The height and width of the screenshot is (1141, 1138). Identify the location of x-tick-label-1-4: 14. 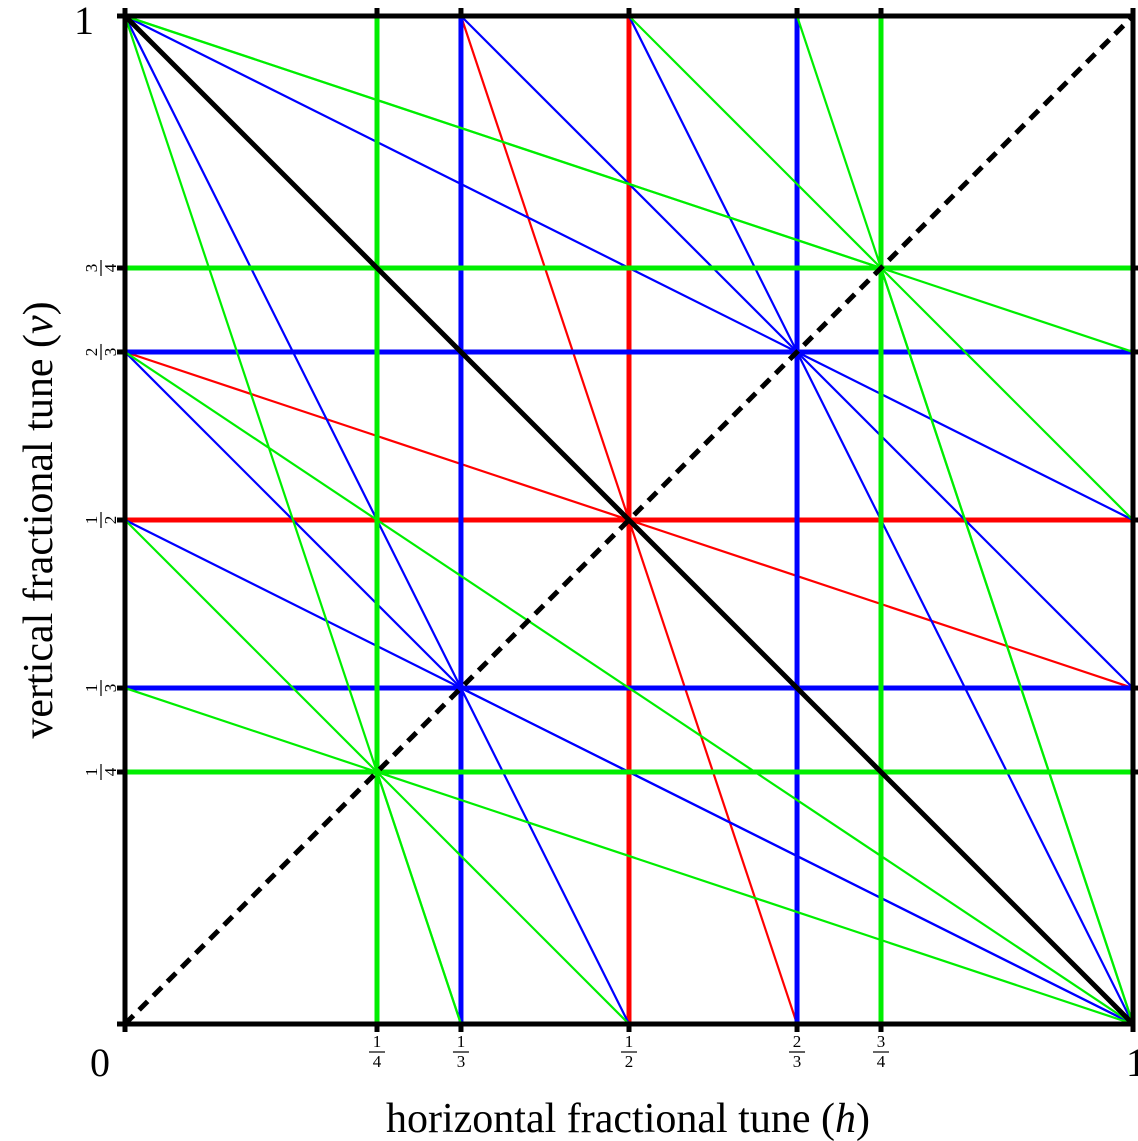
(377, 1051).